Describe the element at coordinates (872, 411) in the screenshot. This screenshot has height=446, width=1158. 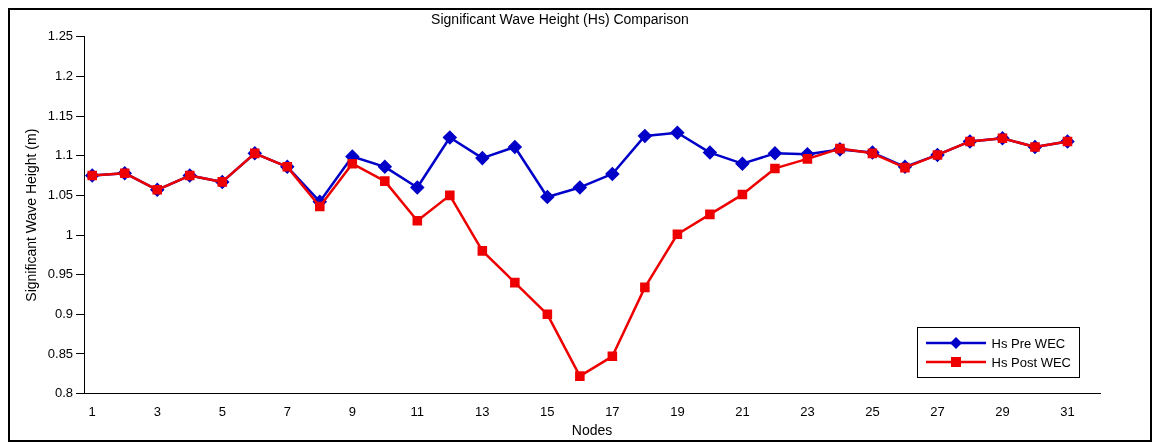
I see `x-tick-label: 25` at that location.